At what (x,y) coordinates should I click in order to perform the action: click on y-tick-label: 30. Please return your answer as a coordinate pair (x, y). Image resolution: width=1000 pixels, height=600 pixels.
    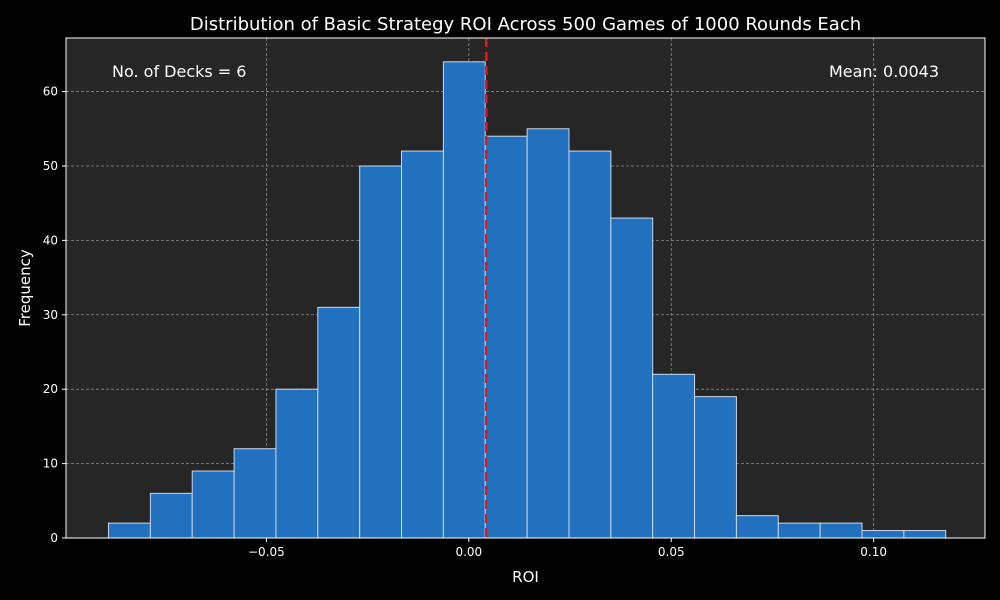
    Looking at the image, I should click on (50, 315).